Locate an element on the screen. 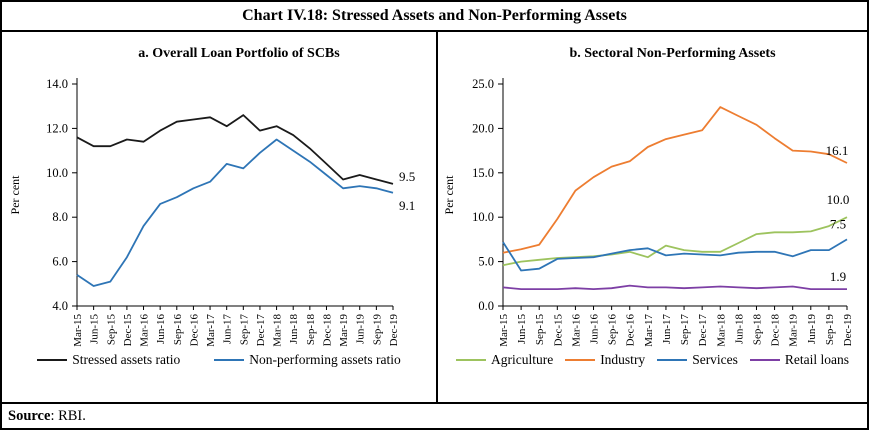 This screenshot has height=430, width=869. y-tick-label: 8.0 is located at coordinates (60, 217).